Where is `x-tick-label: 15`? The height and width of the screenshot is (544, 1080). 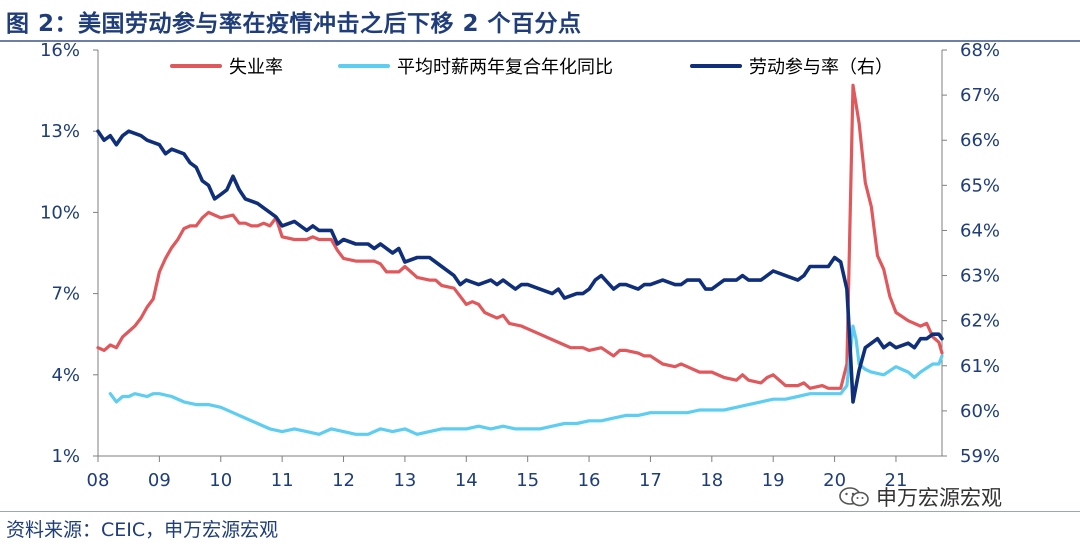 x-tick-label: 15 is located at coordinates (527, 480).